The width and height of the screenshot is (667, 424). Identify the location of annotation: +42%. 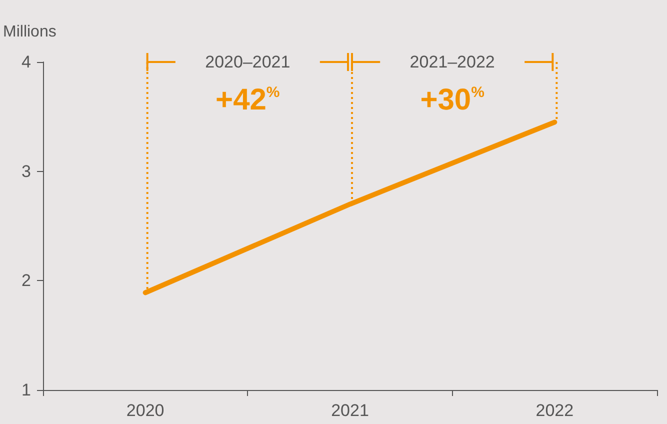
(248, 100).